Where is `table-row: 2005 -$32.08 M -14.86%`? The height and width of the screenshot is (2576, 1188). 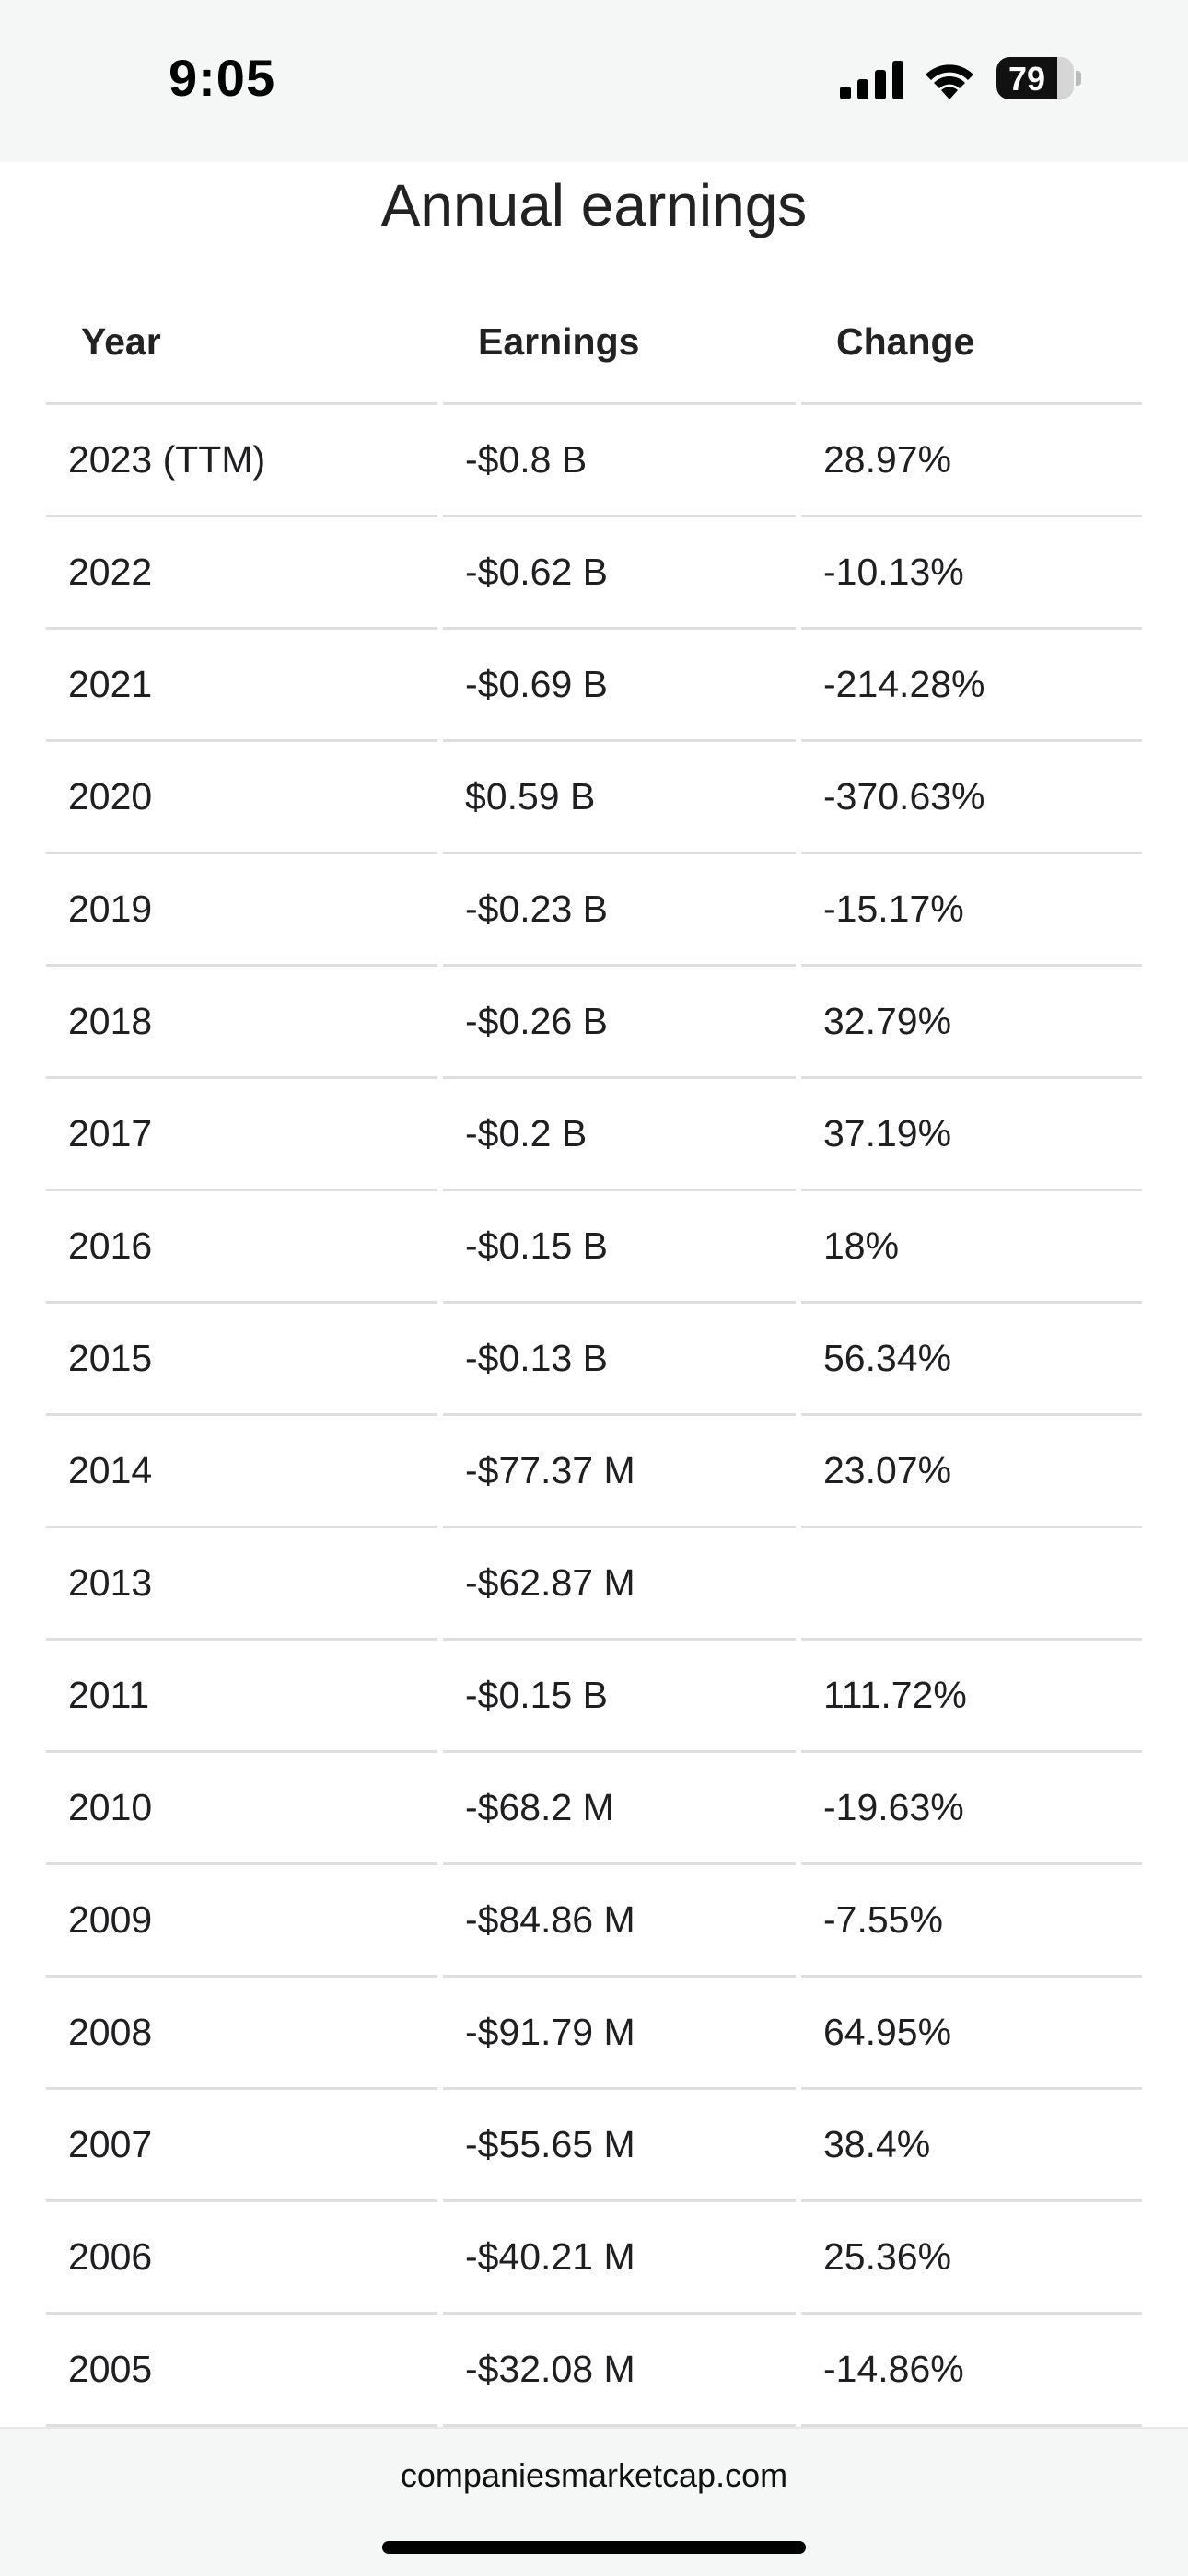
table-row: 2005 -$32.08 M -14.86% is located at coordinates (594, 2371).